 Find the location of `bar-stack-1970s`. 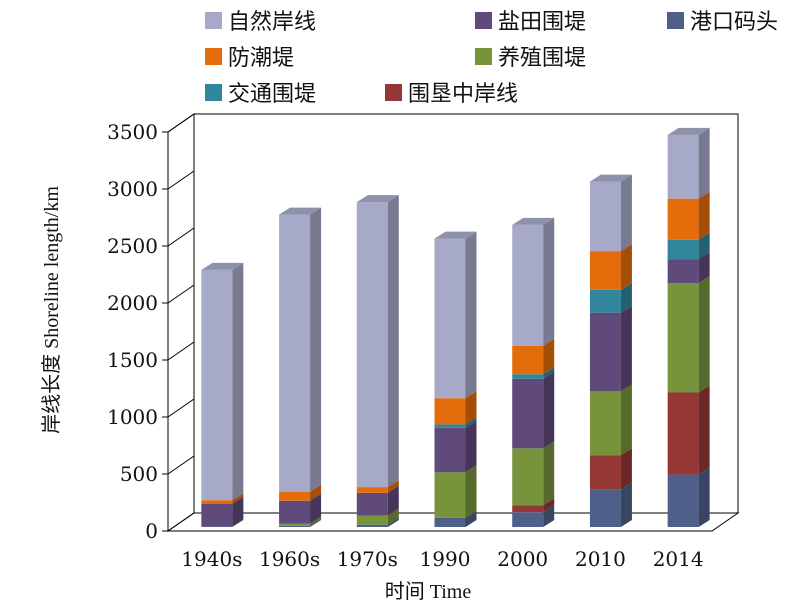

bar-stack-1970s is located at coordinates (377, 361).